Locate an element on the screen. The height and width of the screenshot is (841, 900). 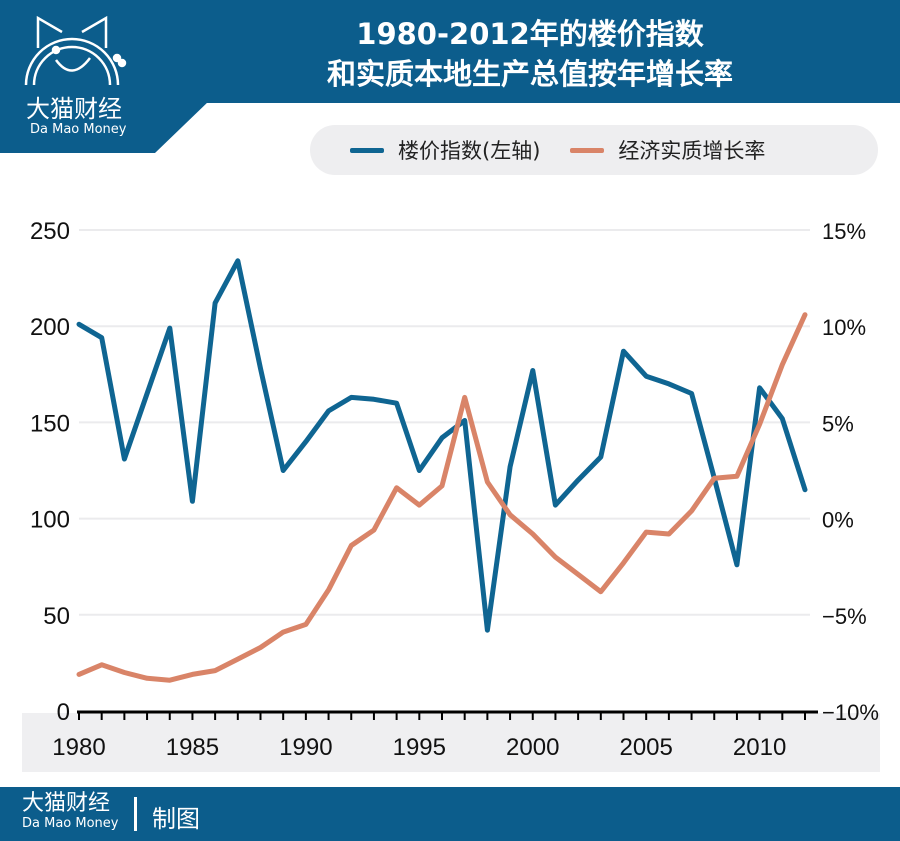
y-left-tick-label: 100 is located at coordinates (50, 520).